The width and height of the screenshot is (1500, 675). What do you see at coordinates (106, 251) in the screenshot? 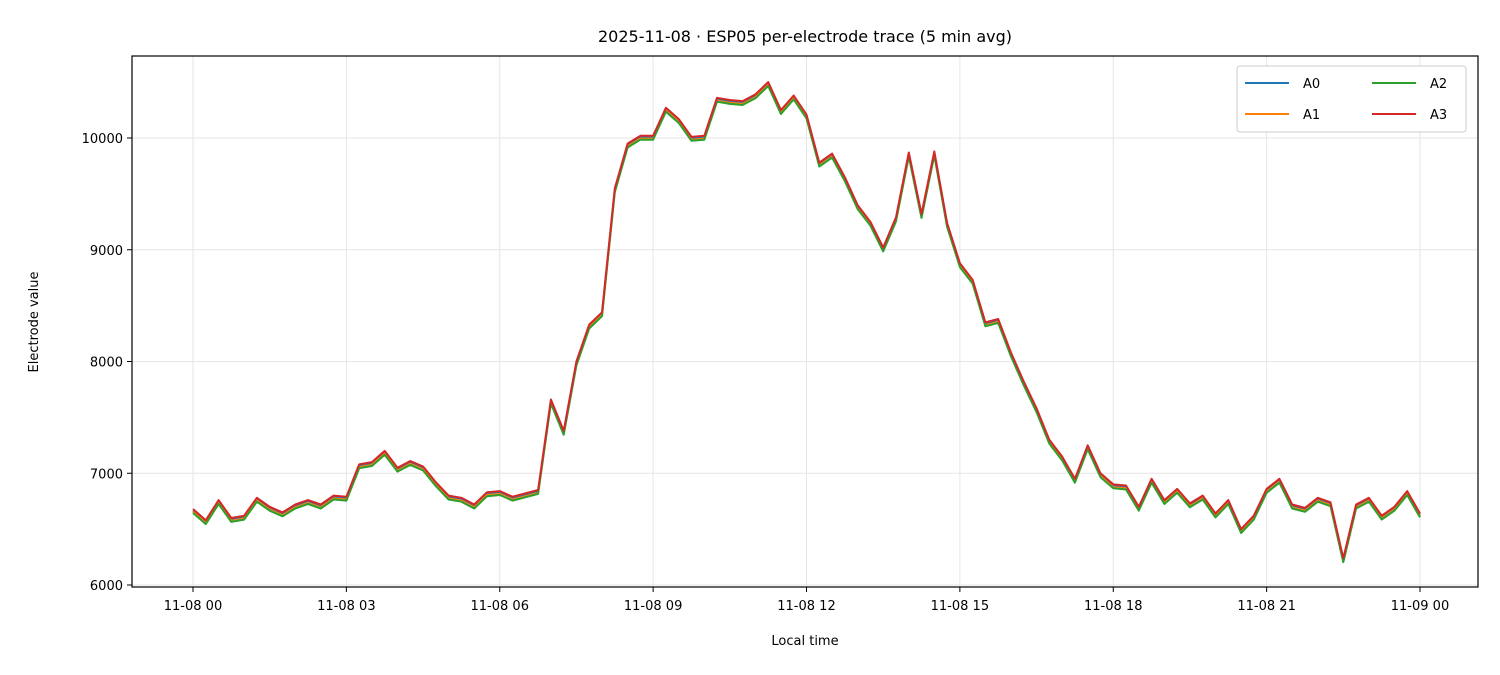
I see `y-tick-label: 9000` at bounding box center [106, 251].